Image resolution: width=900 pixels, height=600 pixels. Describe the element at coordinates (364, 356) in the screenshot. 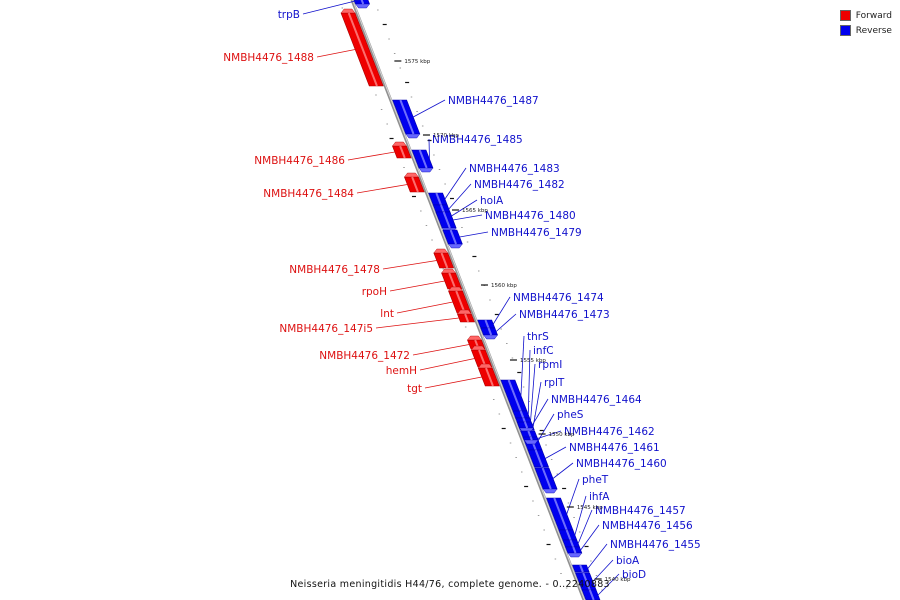

I see `gene-label: NMBH4476_1472` at that location.